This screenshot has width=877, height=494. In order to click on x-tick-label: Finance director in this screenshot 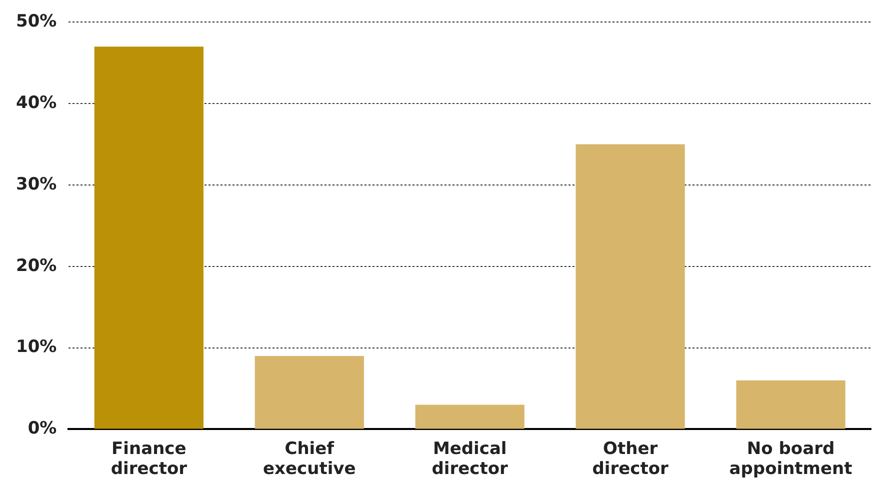, I will do `click(149, 459)`.